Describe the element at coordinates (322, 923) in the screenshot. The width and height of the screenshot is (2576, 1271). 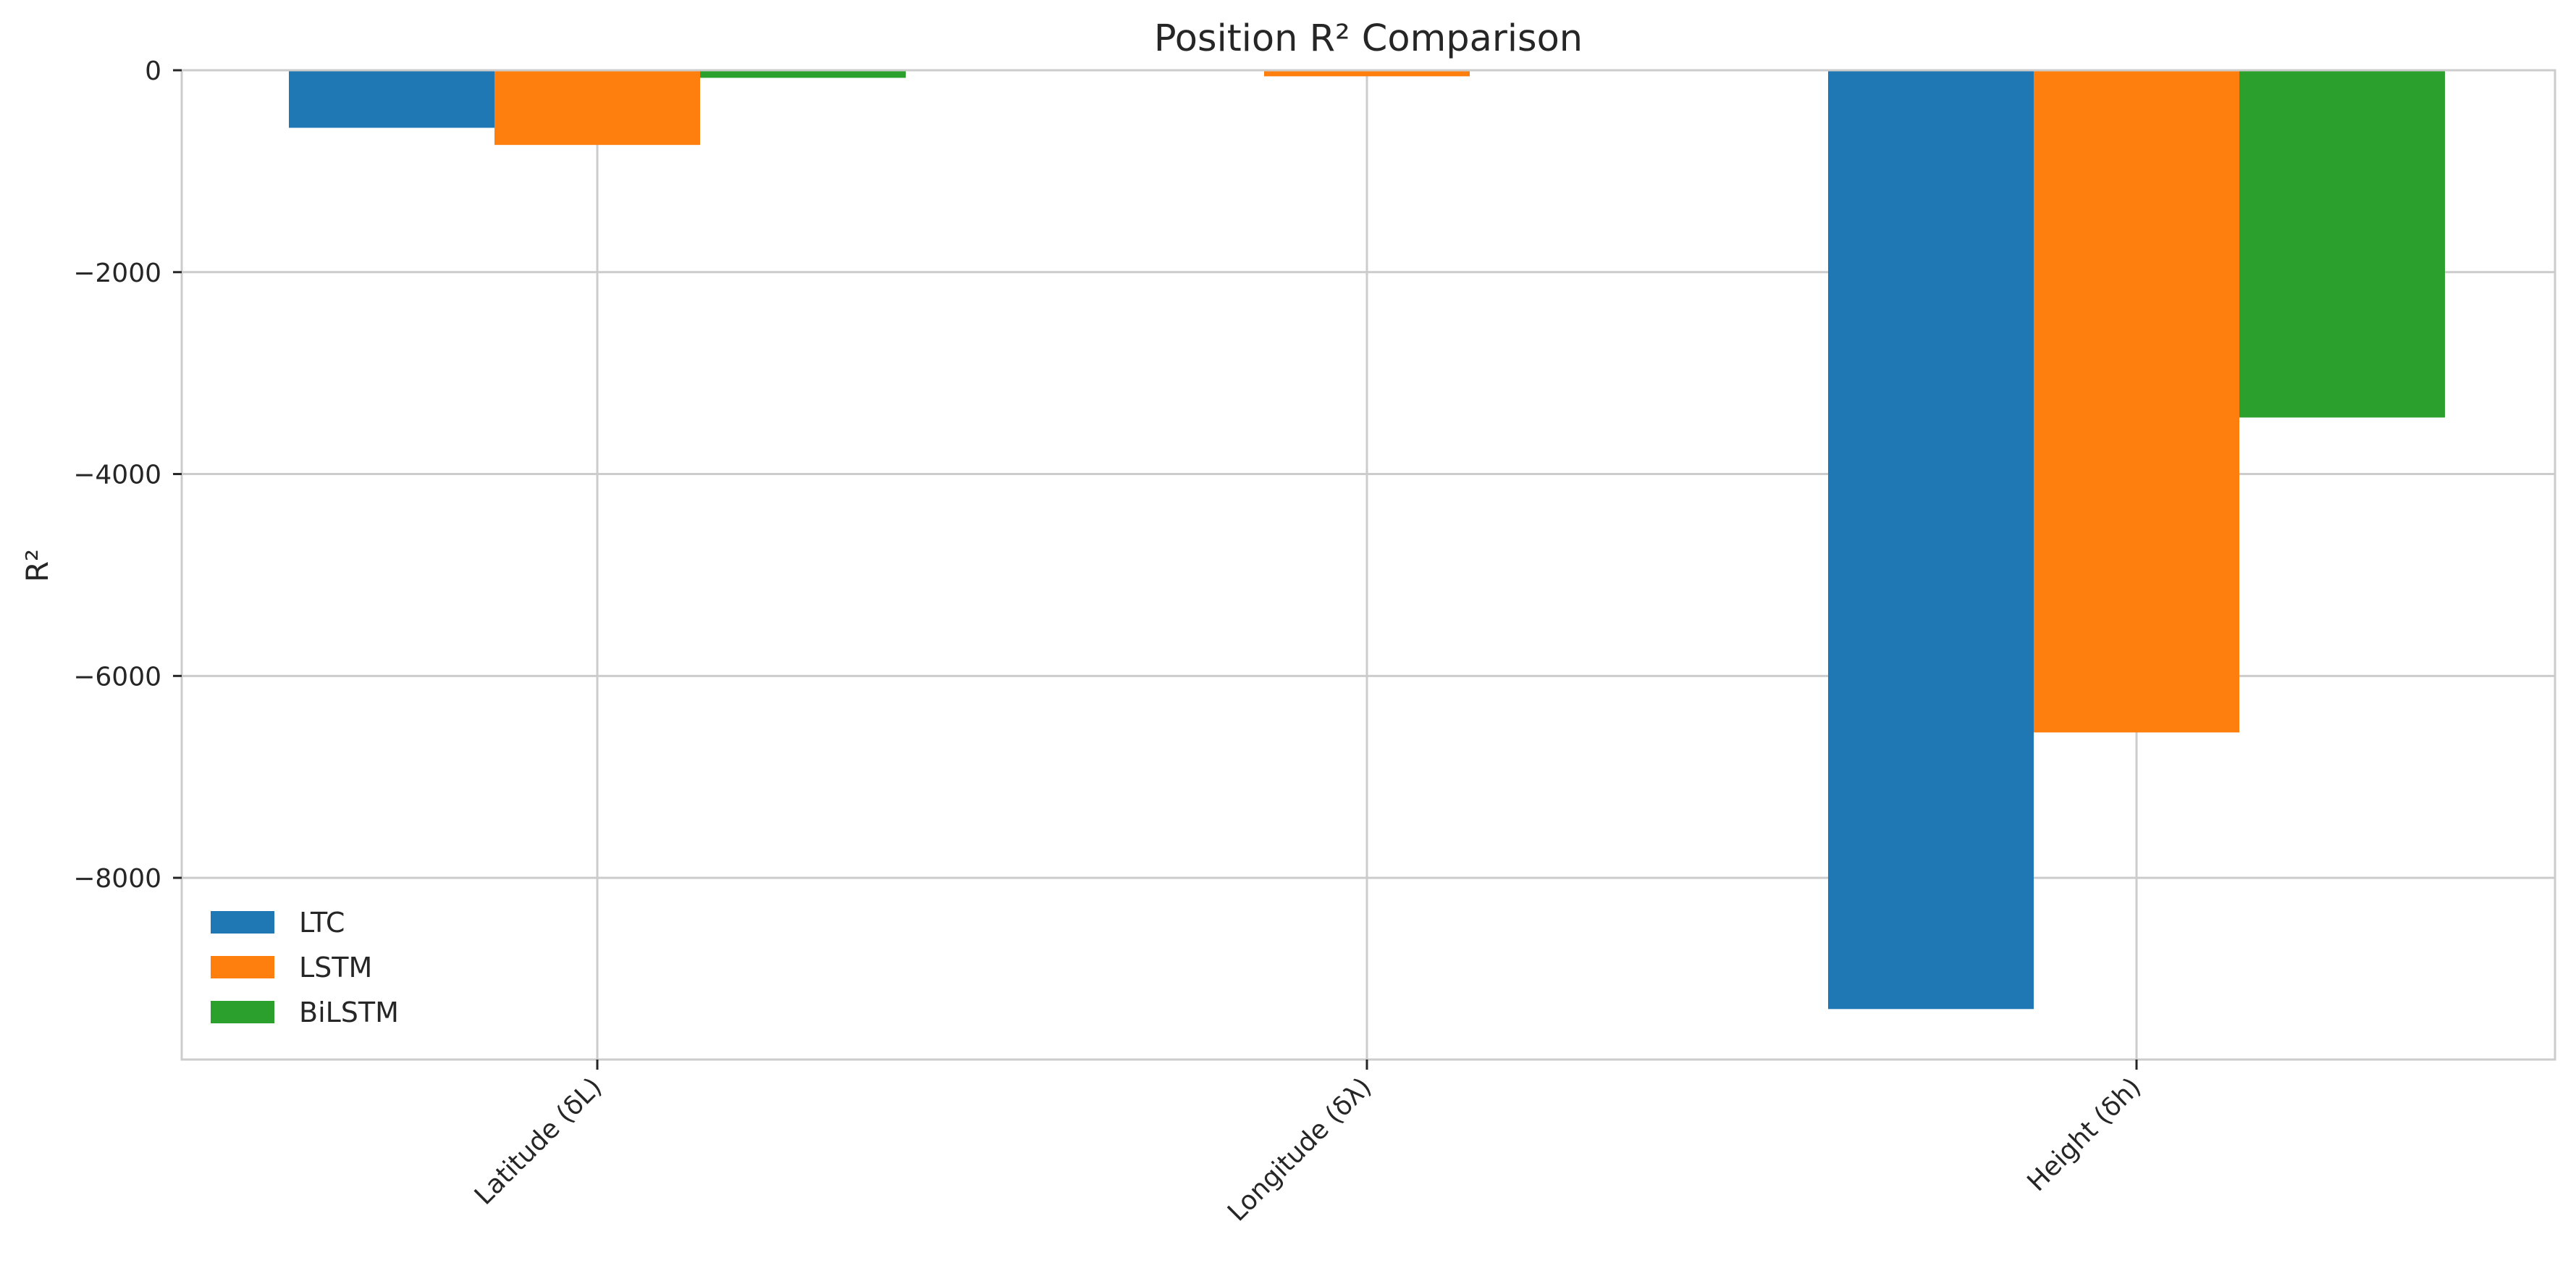
I see `legend-label-ltc: LTC` at that location.